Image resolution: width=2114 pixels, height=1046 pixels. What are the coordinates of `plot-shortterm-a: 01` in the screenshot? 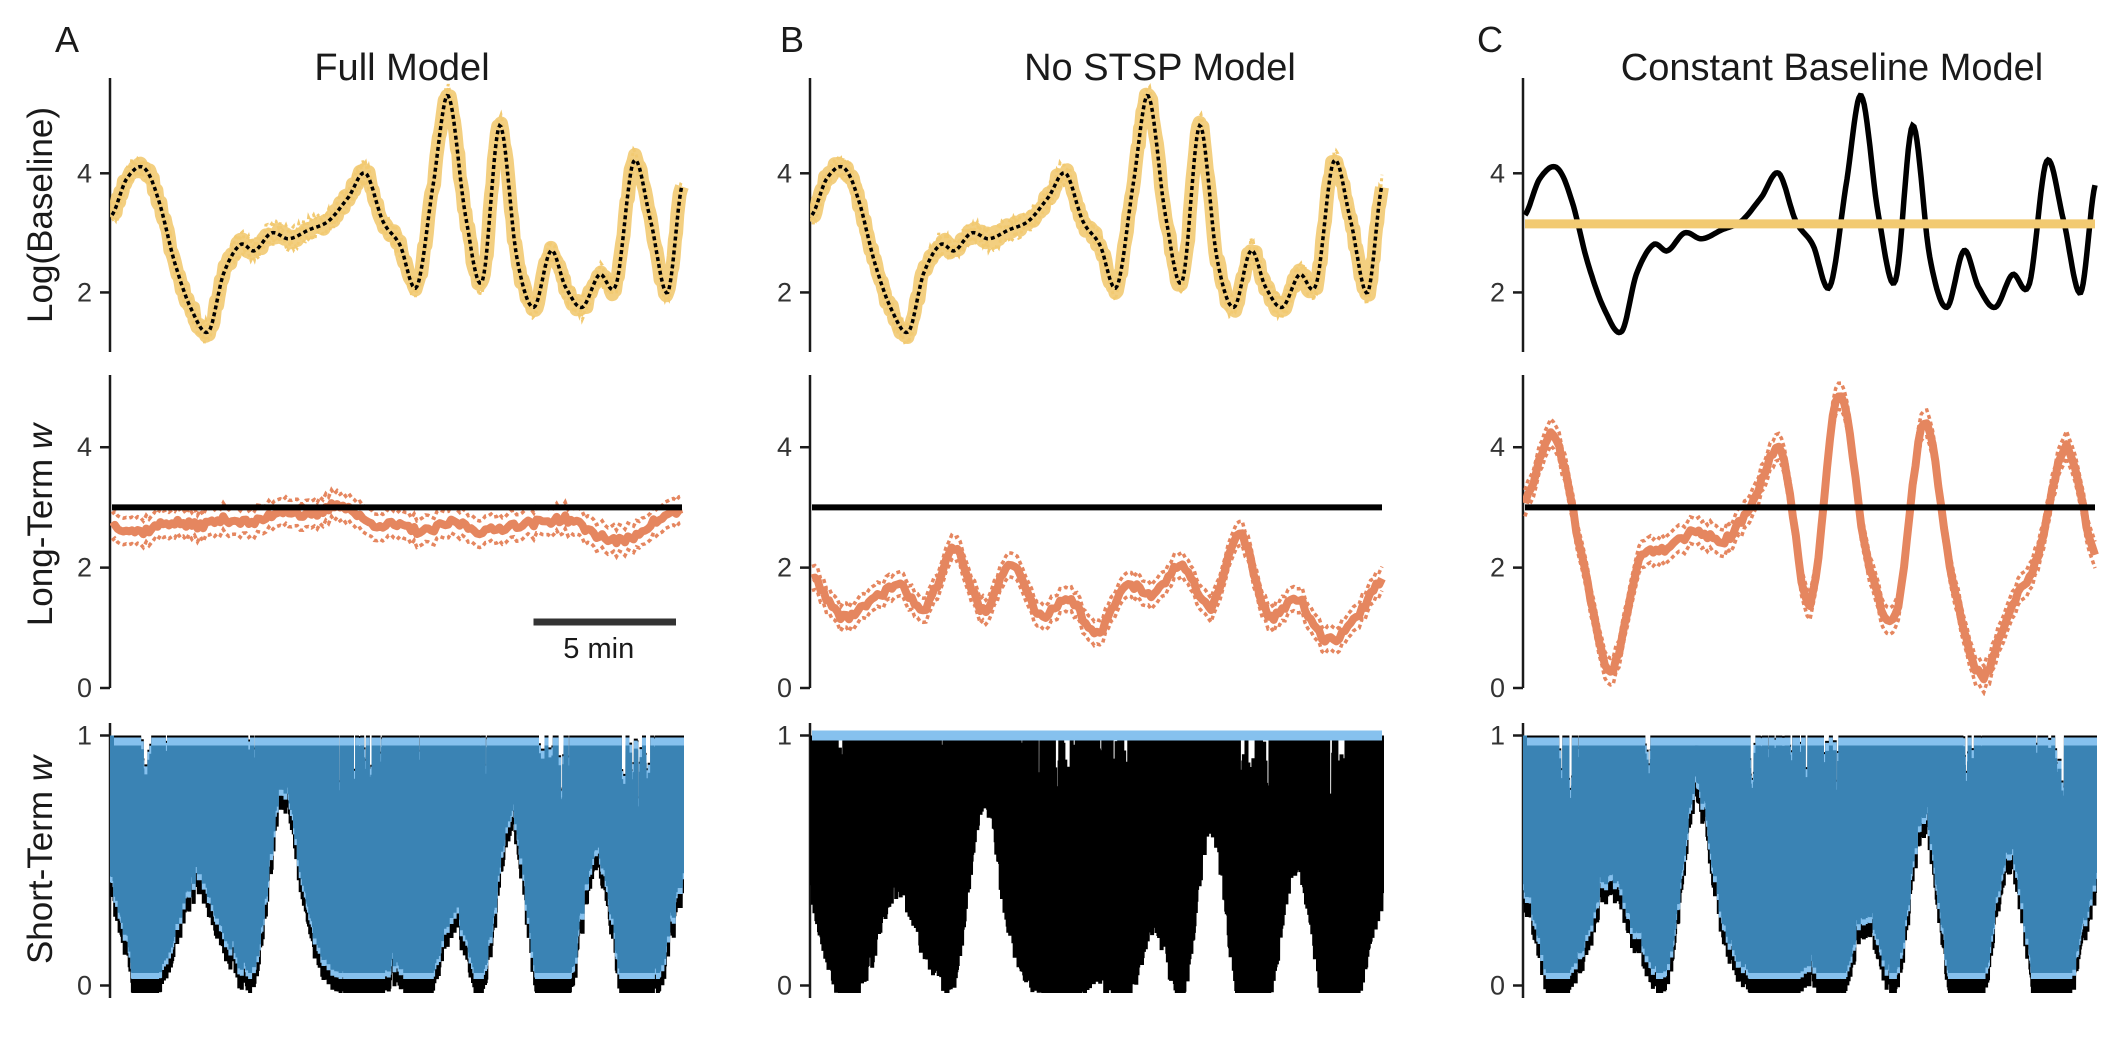 It's located at (380, 861).